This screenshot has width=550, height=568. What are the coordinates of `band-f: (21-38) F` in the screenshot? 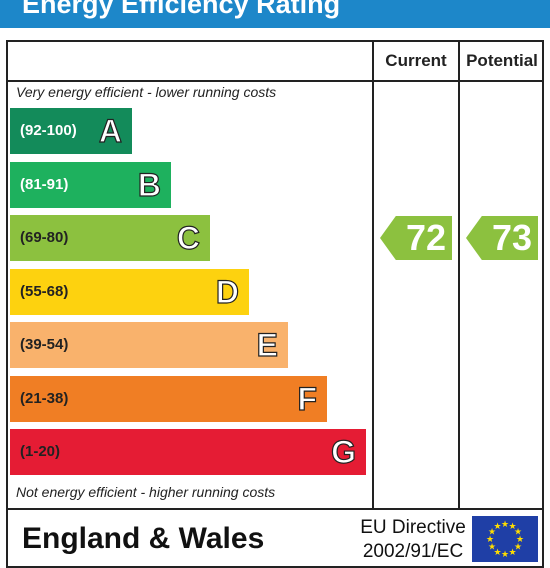 It's located at (168, 398).